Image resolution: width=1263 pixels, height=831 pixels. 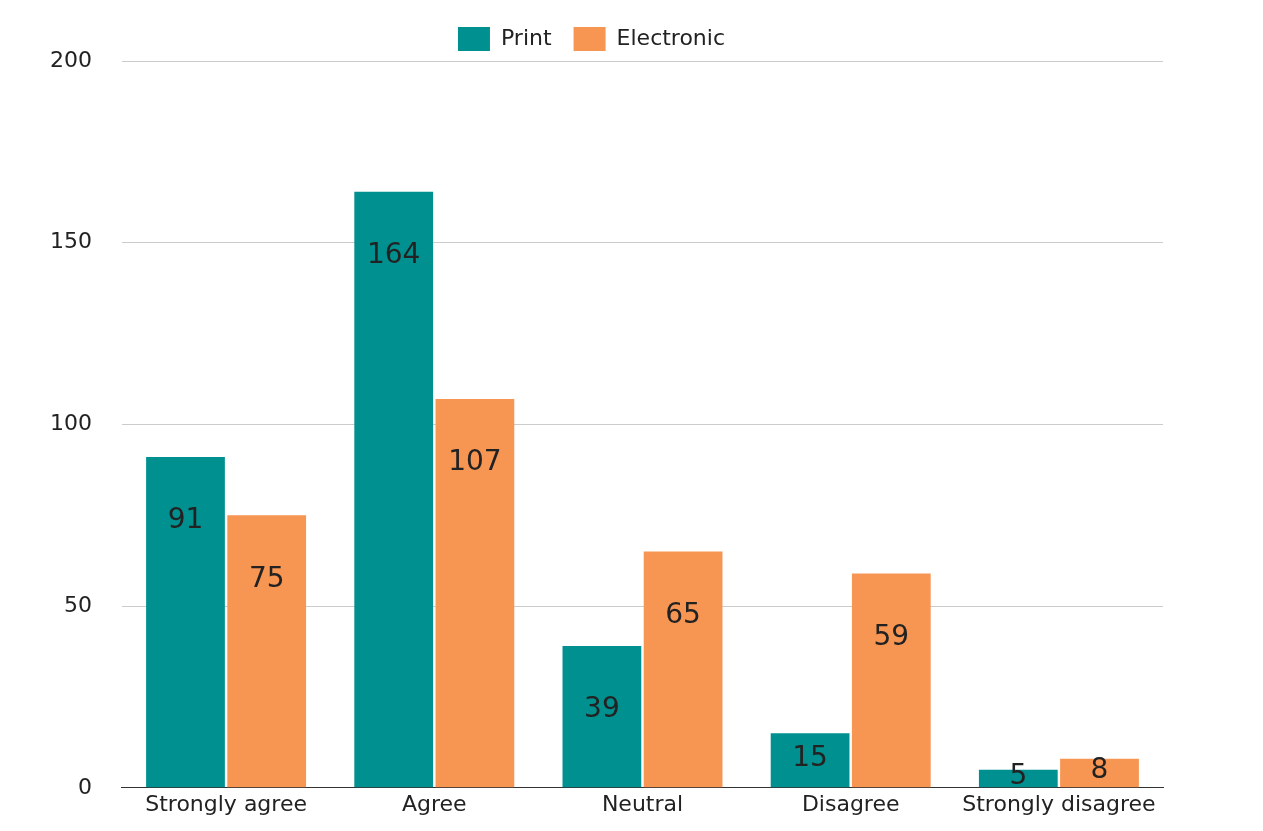 I want to click on legend-label: Electronic, so click(x=671, y=37).